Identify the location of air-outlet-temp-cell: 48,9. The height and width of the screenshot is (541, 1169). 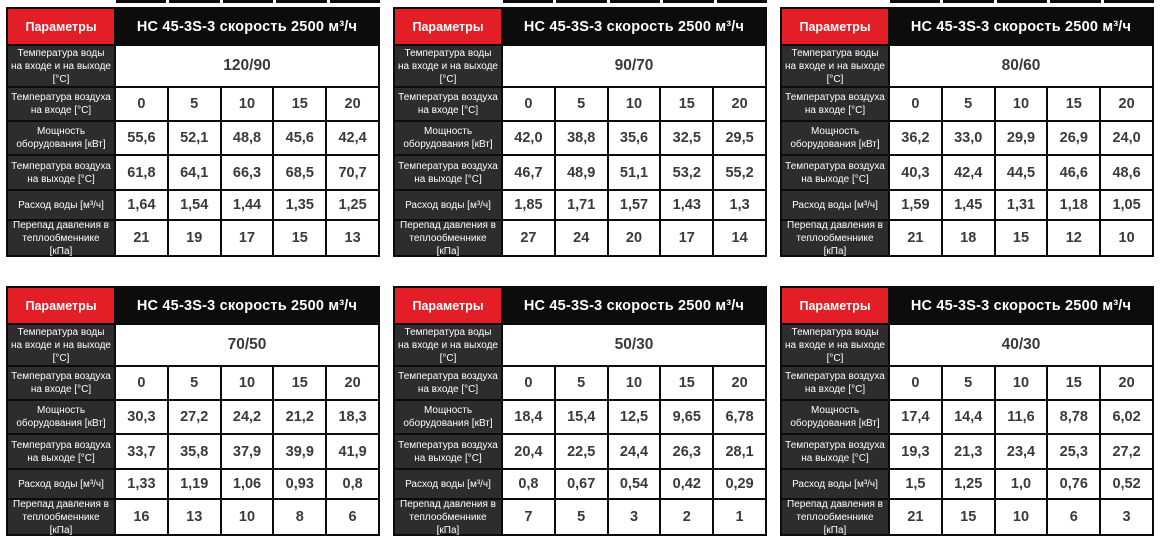
(581, 172).